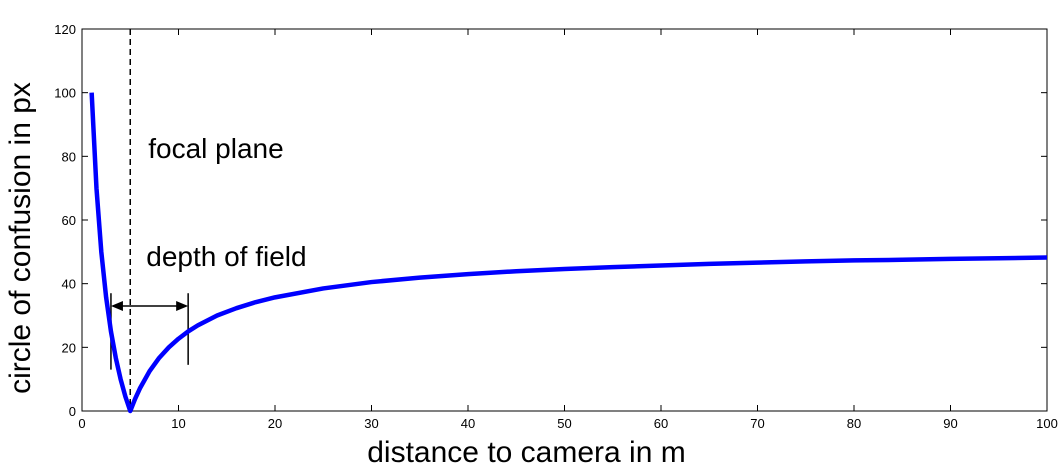  Describe the element at coordinates (69, 347) in the screenshot. I see `y-tick-label: 20` at that location.